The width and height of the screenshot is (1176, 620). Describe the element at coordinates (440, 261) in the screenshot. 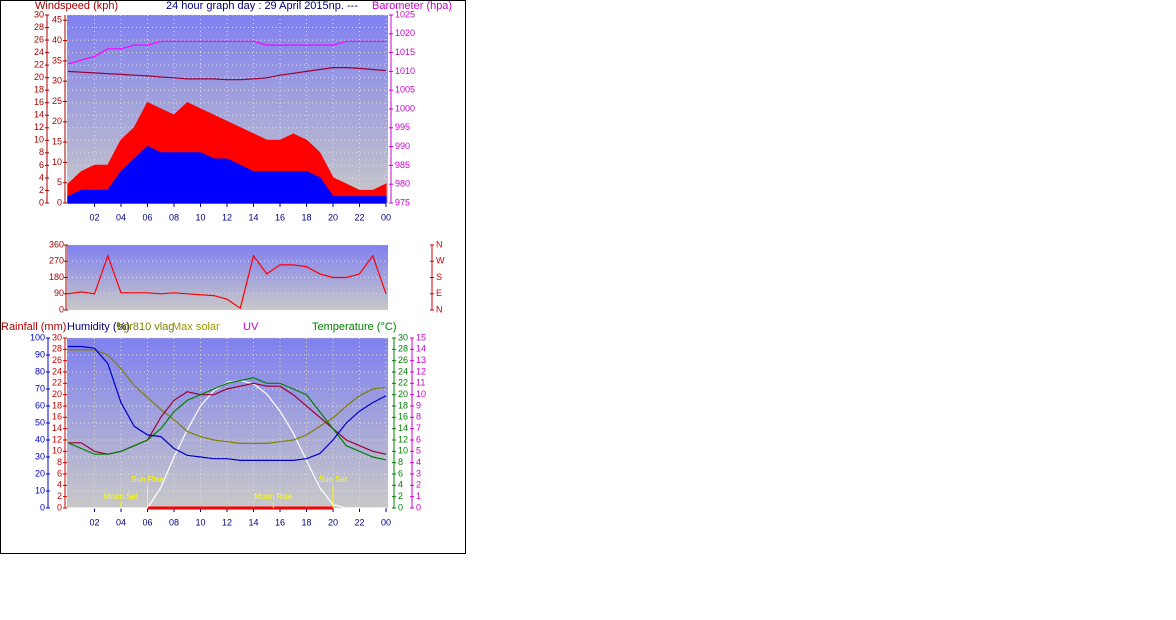

I see `y-tick-label: W` at that location.